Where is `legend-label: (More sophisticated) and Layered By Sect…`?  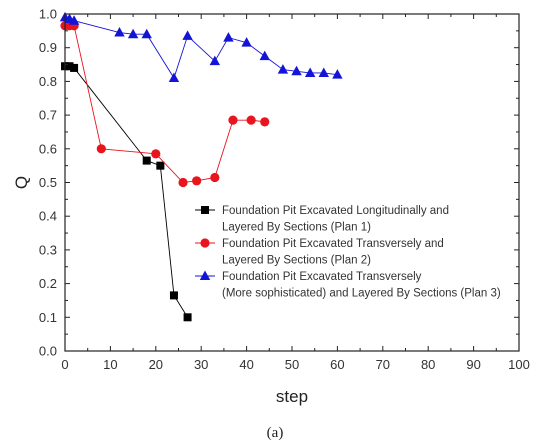
legend-label: (More sophisticated) and Layered By Sect… is located at coordinates (361, 294).